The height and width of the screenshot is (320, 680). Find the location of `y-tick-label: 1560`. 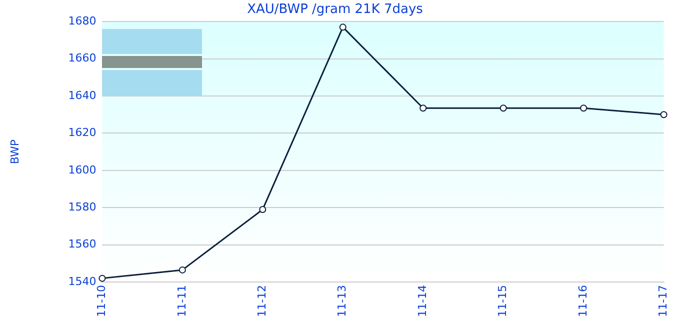

y-tick-label: 1560 is located at coordinates (82, 244).